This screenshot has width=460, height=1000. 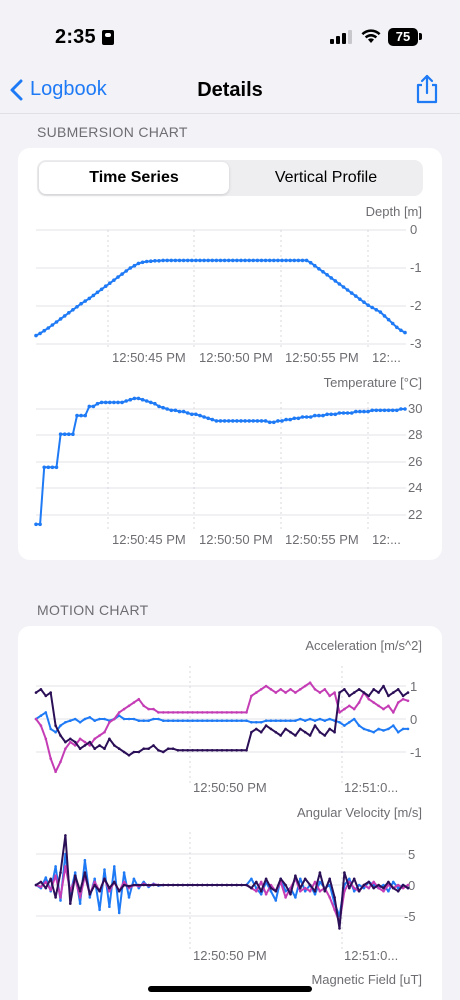 What do you see at coordinates (363, 645) in the screenshot?
I see `acceleration-chart-title: Acceleration [m/s^2]` at bounding box center [363, 645].